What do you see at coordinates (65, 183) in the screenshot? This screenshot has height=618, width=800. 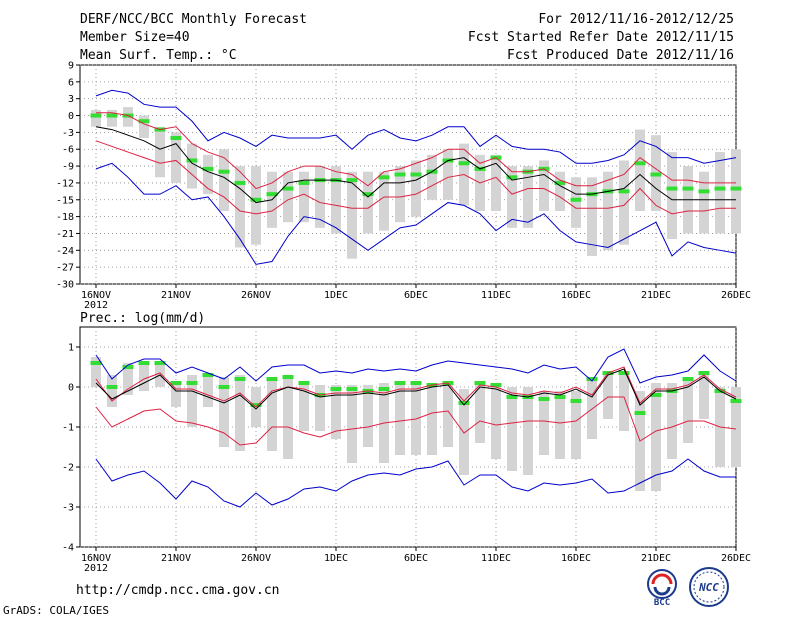 I see `y-tick-label: -12` at bounding box center [65, 183].